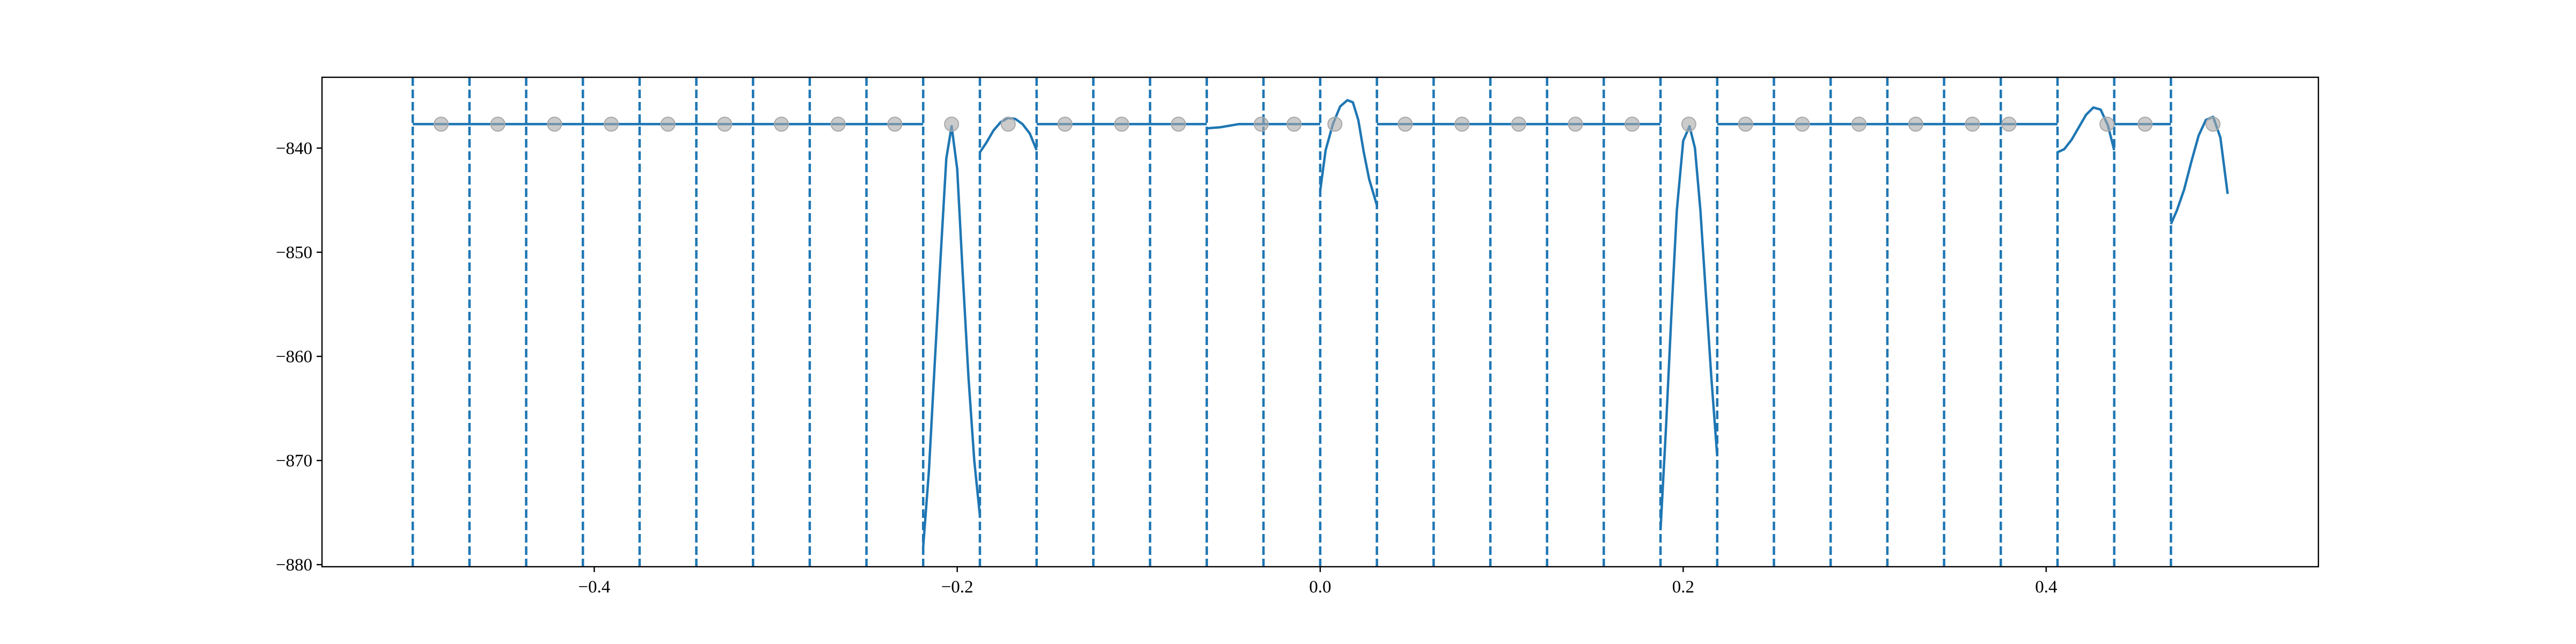 Image resolution: width=2576 pixels, height=644 pixels. I want to click on series-markers, so click(1327, 124).